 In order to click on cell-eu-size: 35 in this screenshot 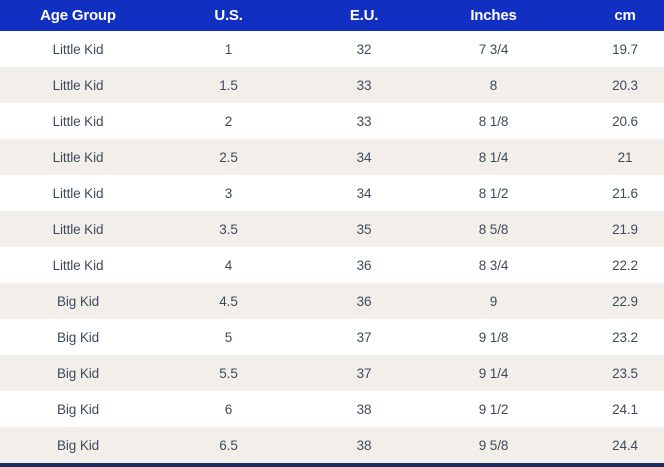, I will do `click(364, 229)`.